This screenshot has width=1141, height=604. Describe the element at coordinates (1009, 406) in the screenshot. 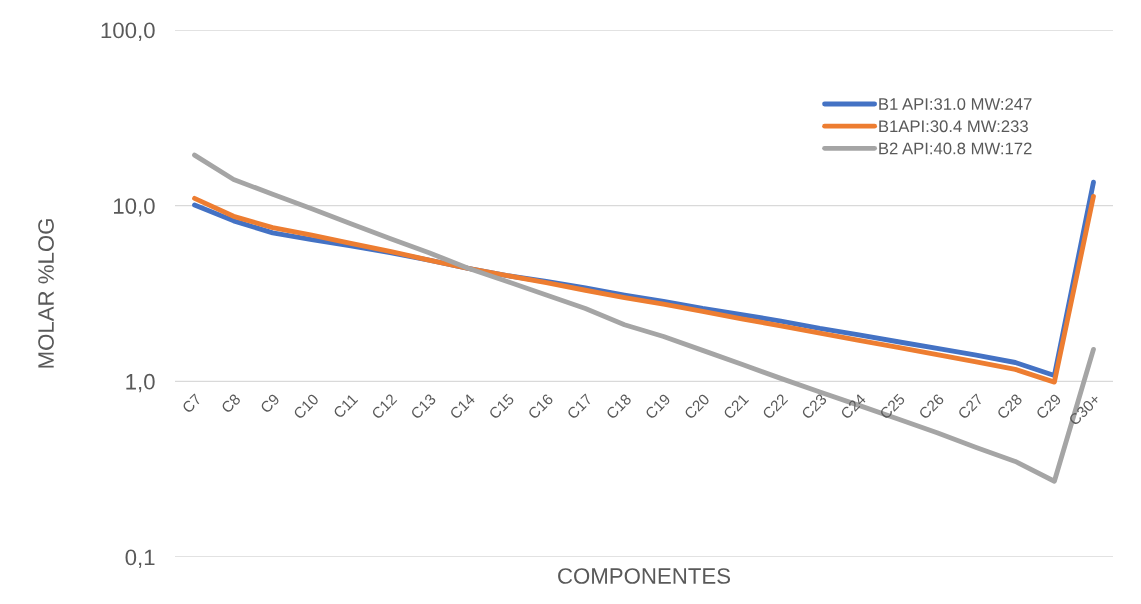

I see `x-tick-label: C28` at that location.